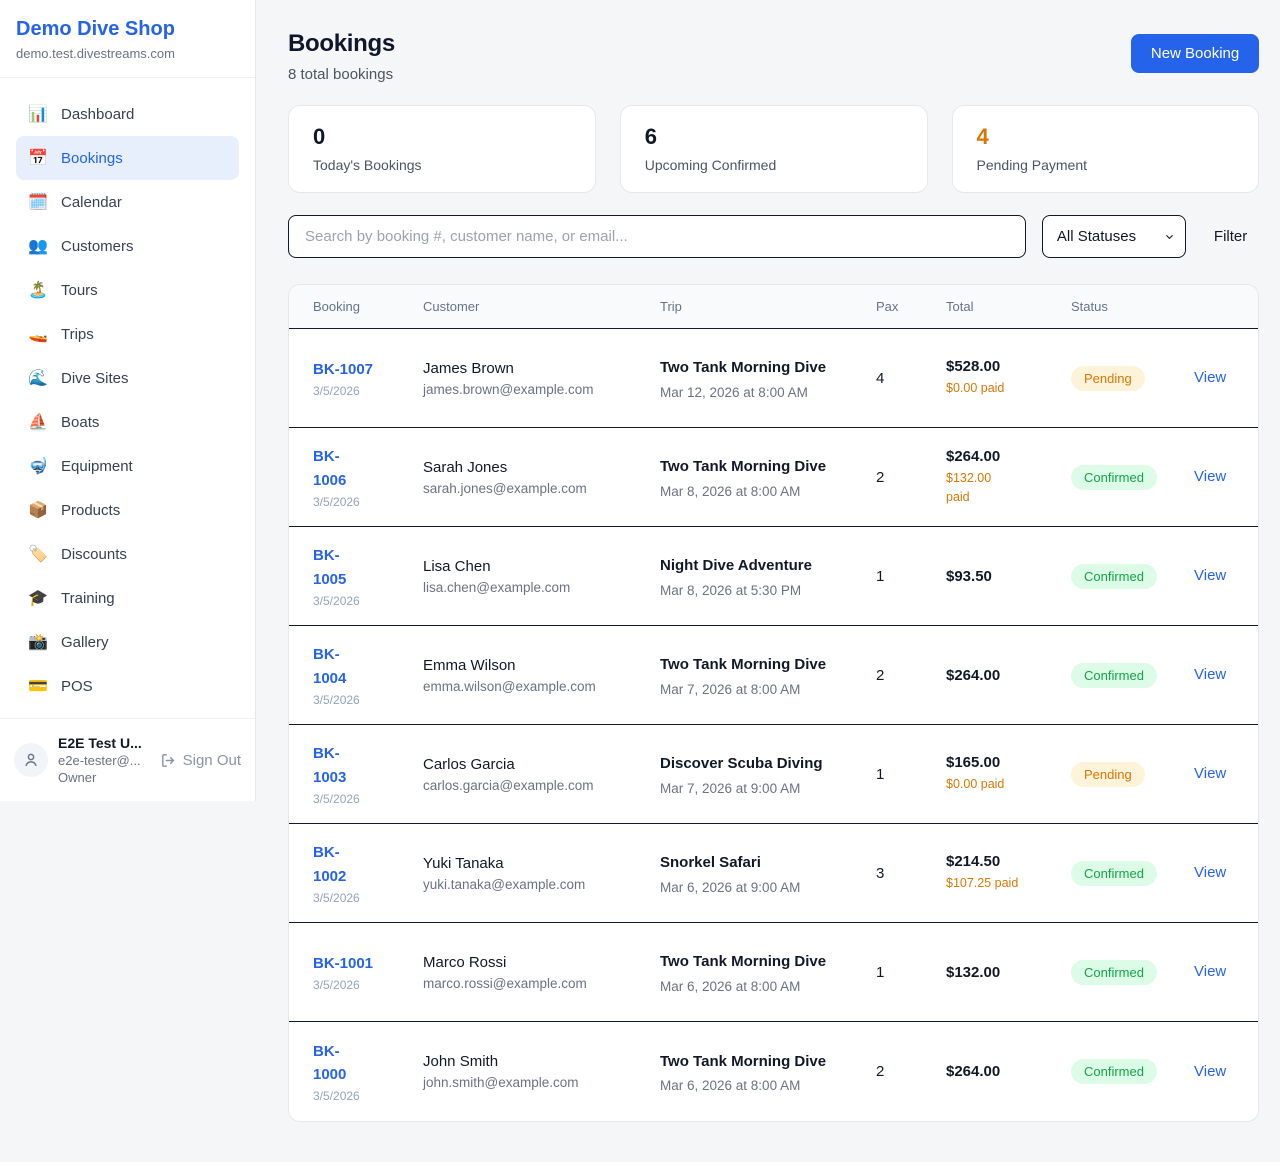 The image size is (1280, 1162). What do you see at coordinates (127, 466) in the screenshot?
I see `sidebar-item-equipment: 🤿 Equipment` at bounding box center [127, 466].